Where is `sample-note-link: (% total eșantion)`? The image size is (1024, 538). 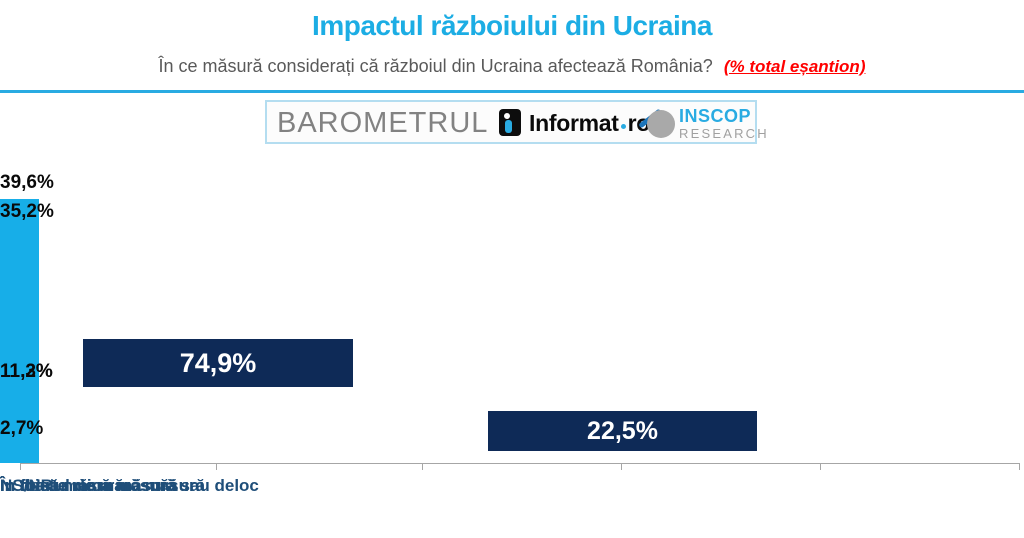 sample-note-link: (% total eșantion) is located at coordinates (794, 66).